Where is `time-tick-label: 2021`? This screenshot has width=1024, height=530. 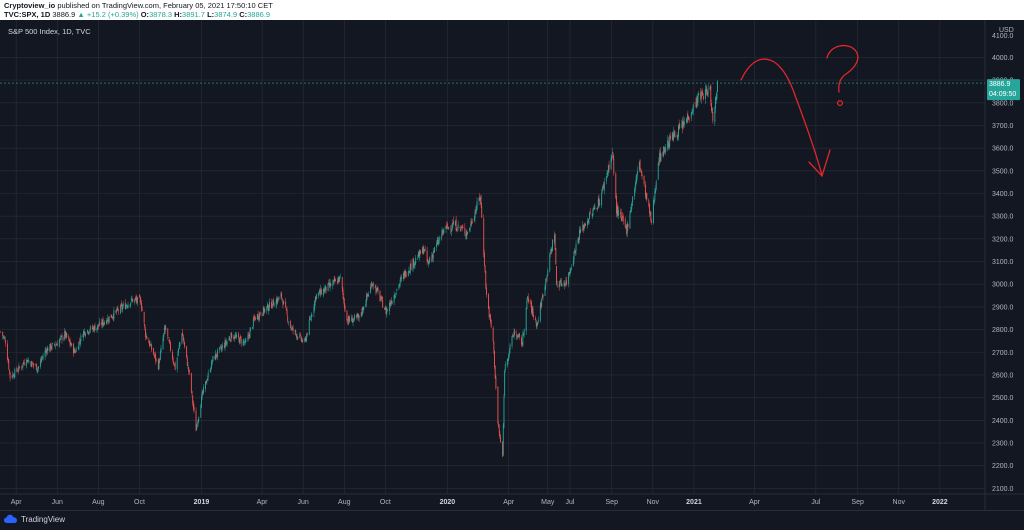 time-tick-label: 2021 is located at coordinates (694, 502).